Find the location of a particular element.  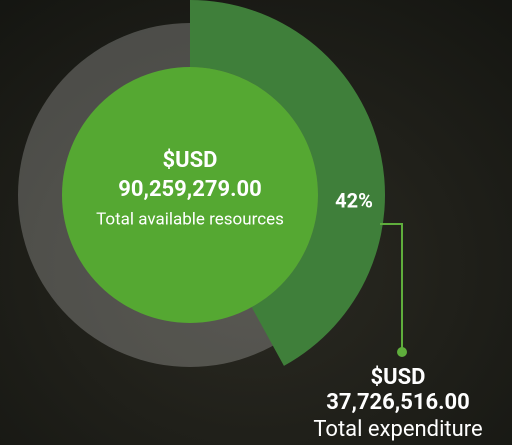

center-currency: $USD is located at coordinates (190, 160).